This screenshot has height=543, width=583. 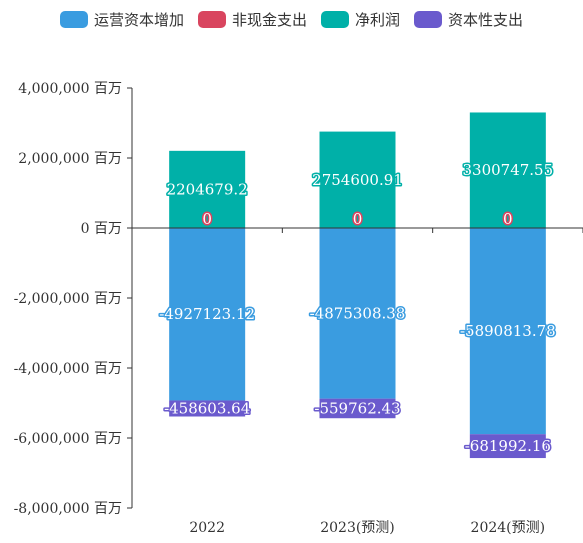 I want to click on bar-value-label: -458603.64, so click(x=207, y=408).